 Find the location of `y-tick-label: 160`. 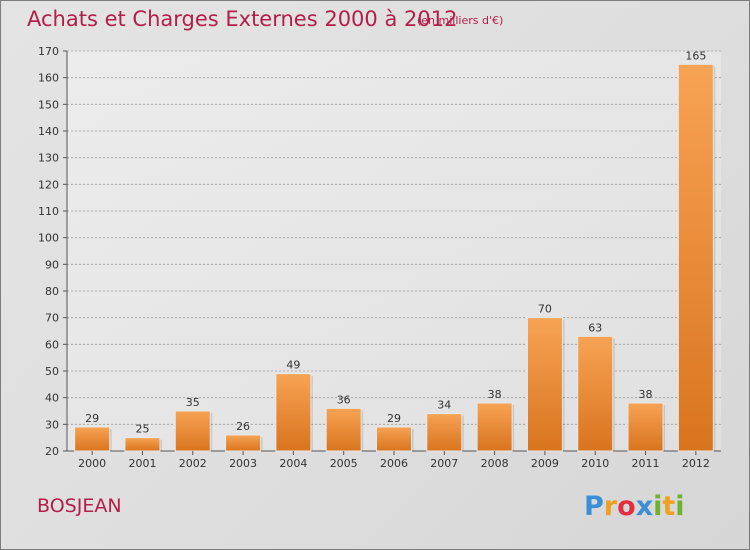

y-tick-label: 160 is located at coordinates (48, 78).